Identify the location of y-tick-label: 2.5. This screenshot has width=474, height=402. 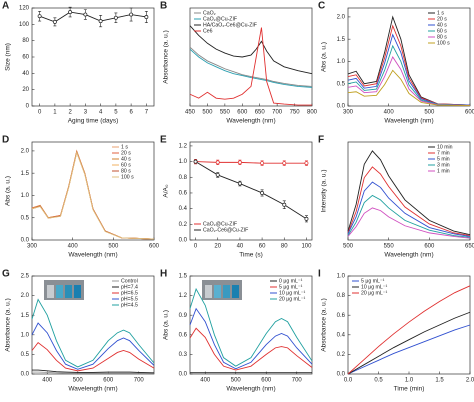
(25, 277).